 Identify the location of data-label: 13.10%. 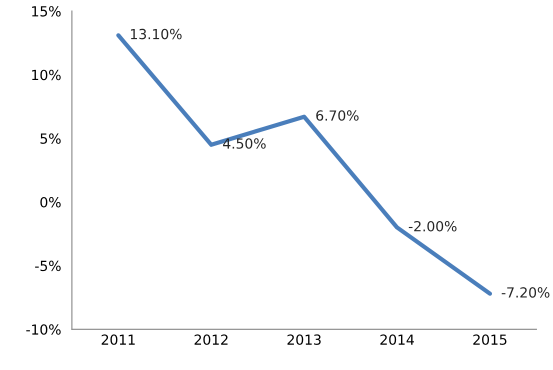
(156, 34).